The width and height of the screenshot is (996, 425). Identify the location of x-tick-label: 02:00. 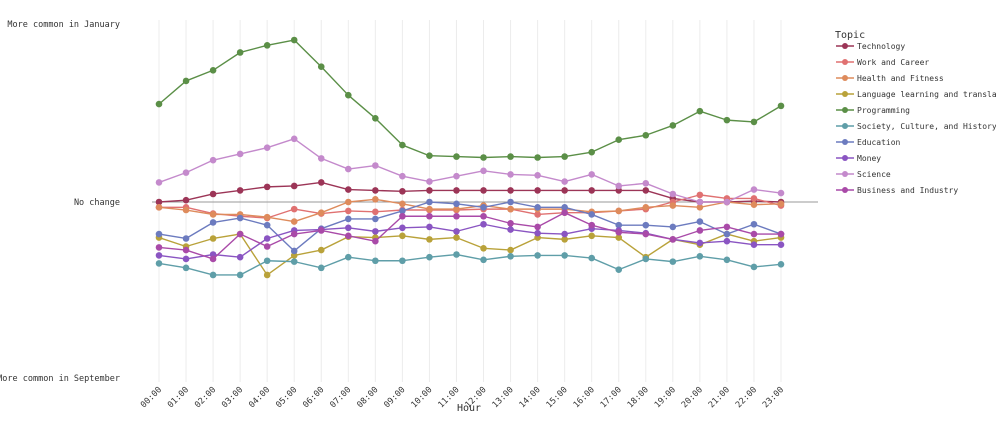
(205, 397).